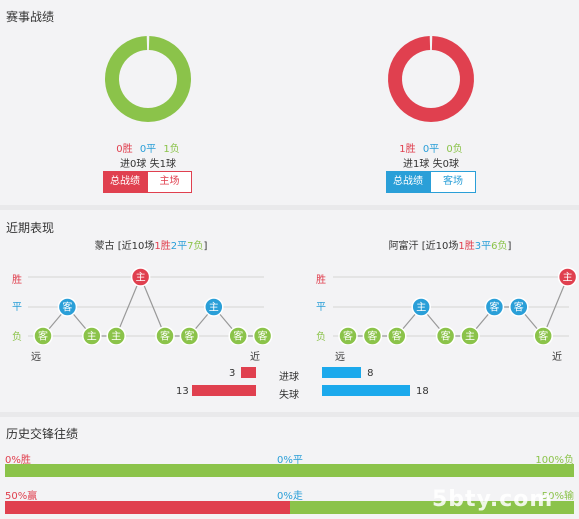  Describe the element at coordinates (370, 373) in the screenshot. I see `right-scored-value: 8` at that location.